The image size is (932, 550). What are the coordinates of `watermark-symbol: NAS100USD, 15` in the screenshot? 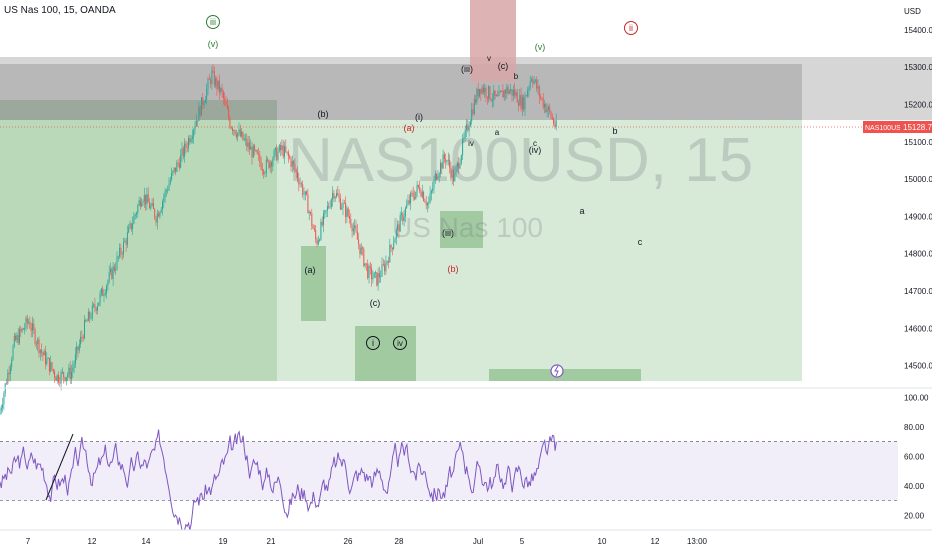 It's located at (521, 160).